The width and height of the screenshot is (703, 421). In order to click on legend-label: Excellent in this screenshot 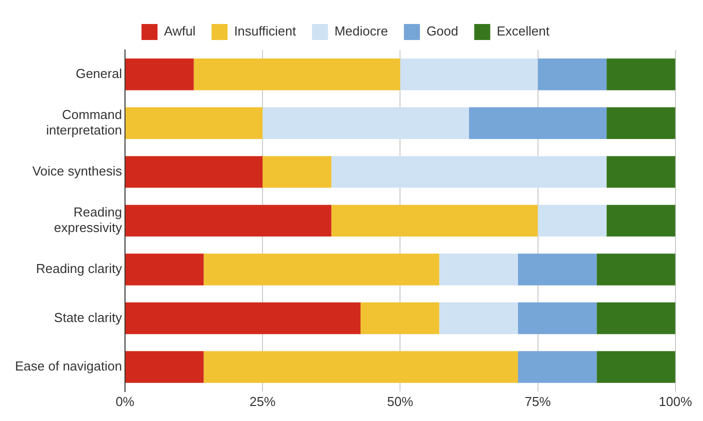, I will do `click(523, 31)`.